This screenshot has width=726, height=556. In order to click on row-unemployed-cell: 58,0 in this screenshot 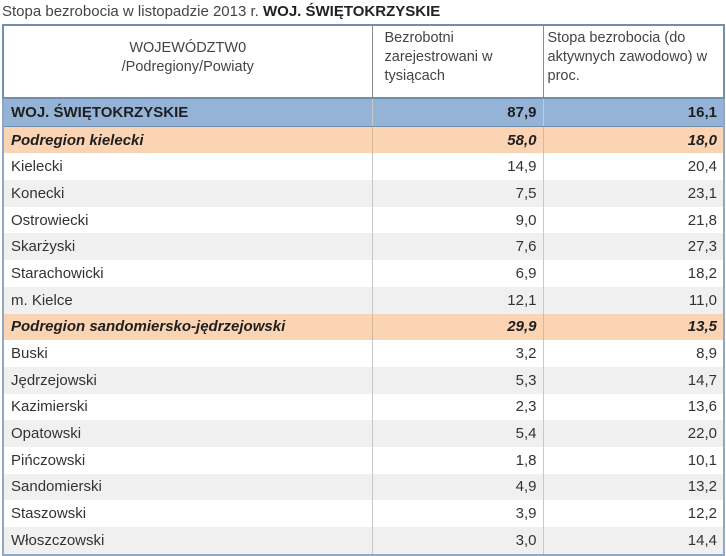, I will do `click(457, 140)`.